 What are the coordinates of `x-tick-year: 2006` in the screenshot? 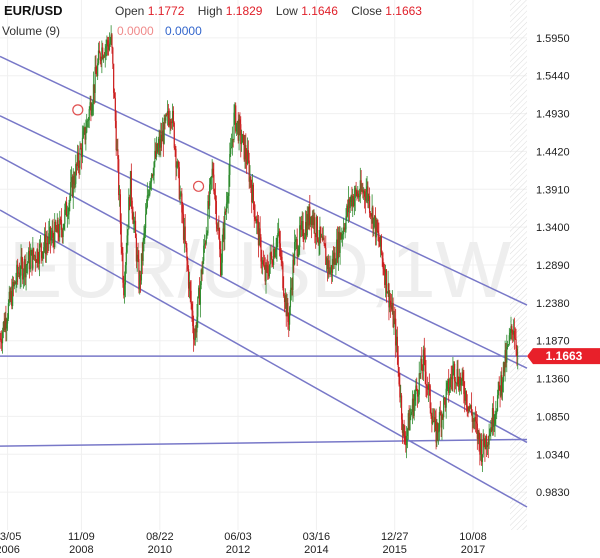 It's located at (10, 550).